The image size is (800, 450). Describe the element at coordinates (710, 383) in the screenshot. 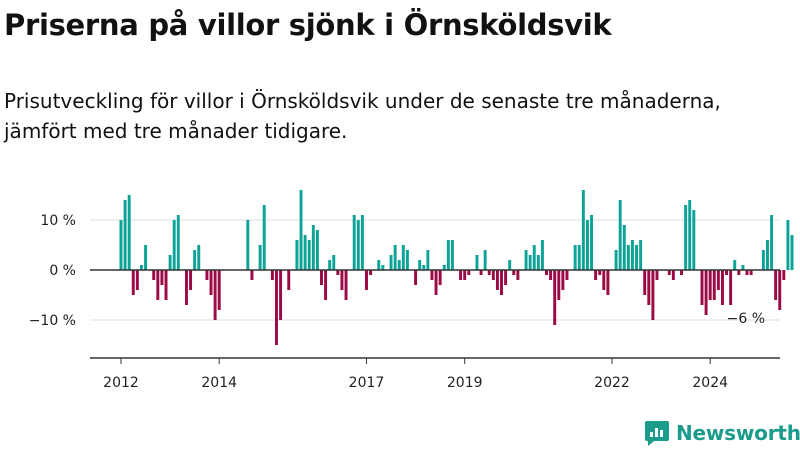

I see `x-tick-label: 2024` at that location.